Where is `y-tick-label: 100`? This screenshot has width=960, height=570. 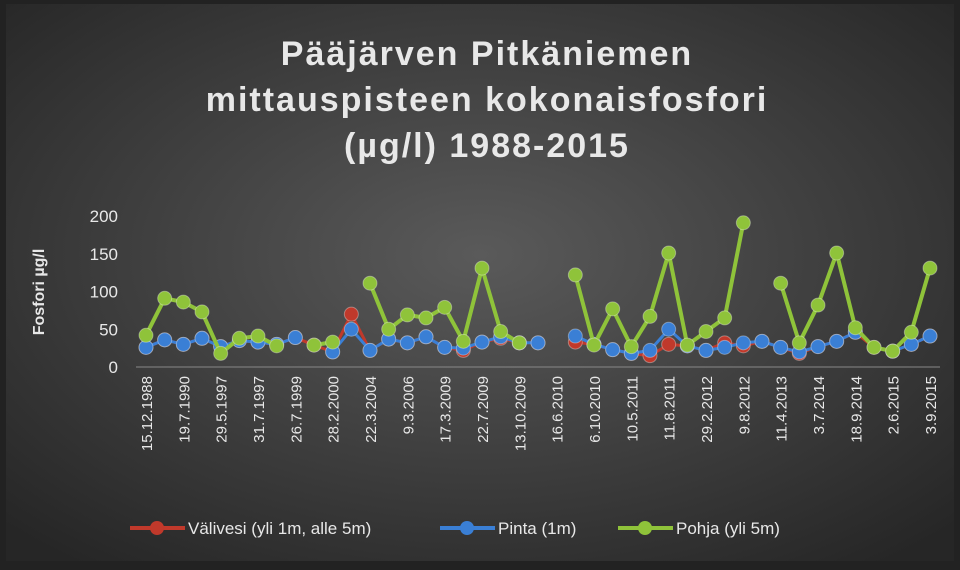 y-tick-label: 100 is located at coordinates (104, 292).